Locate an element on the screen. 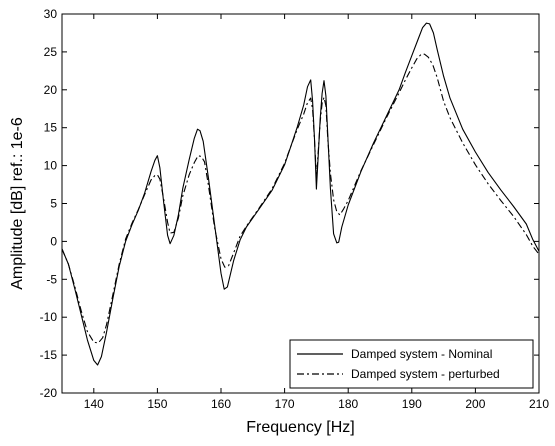 The width and height of the screenshot is (555, 446). y-axis-title: Amplitude [dB] ref.: 1e-6 is located at coordinates (17, 203).